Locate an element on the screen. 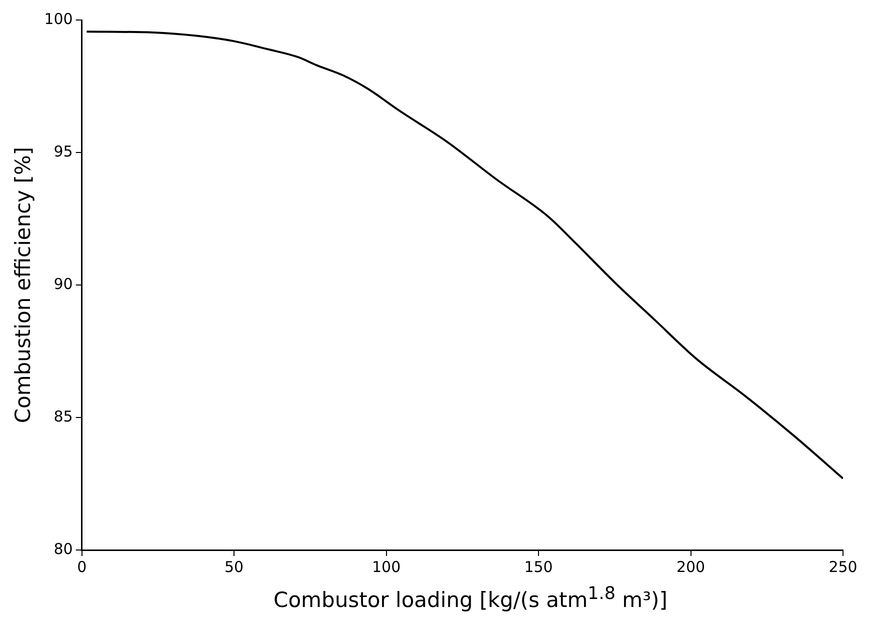  x-axis-title: Combustor loading [kg/(s atm$^{1.8}$ m³)] is located at coordinates (470, 598).